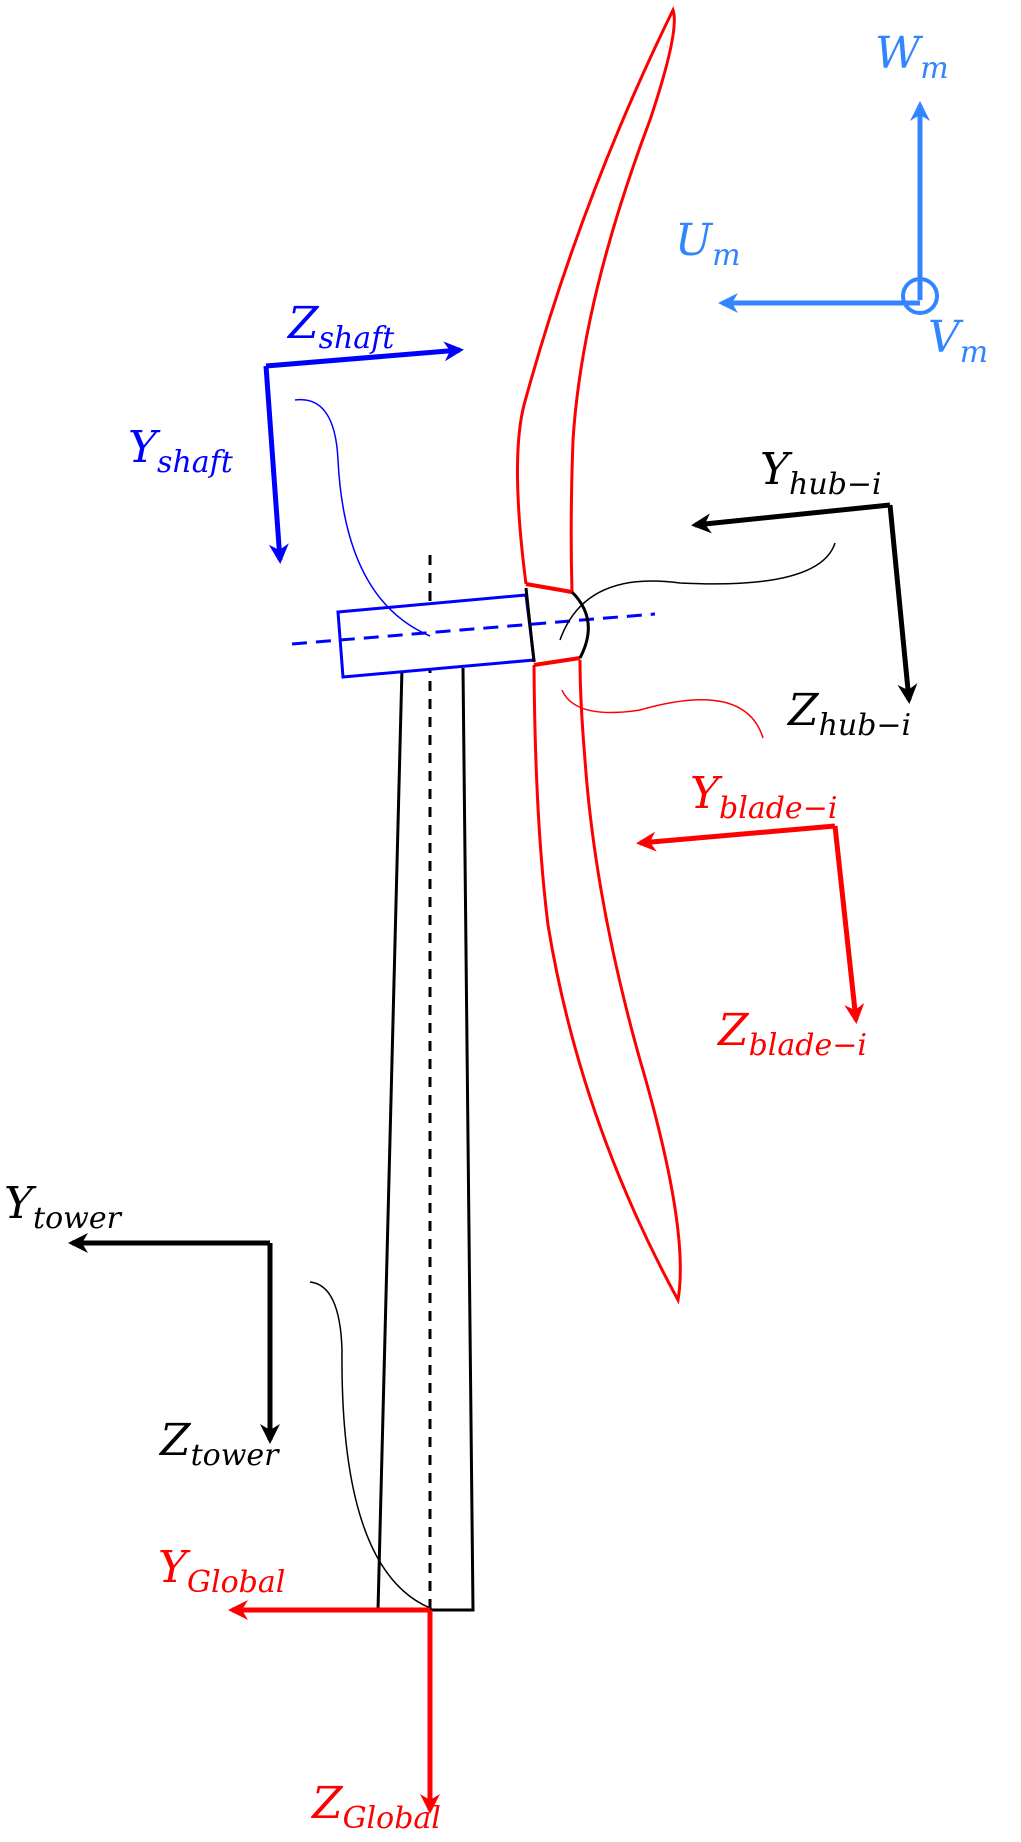 The image size is (1021, 1842). I want to click on hub-frame, so click(804, 603).